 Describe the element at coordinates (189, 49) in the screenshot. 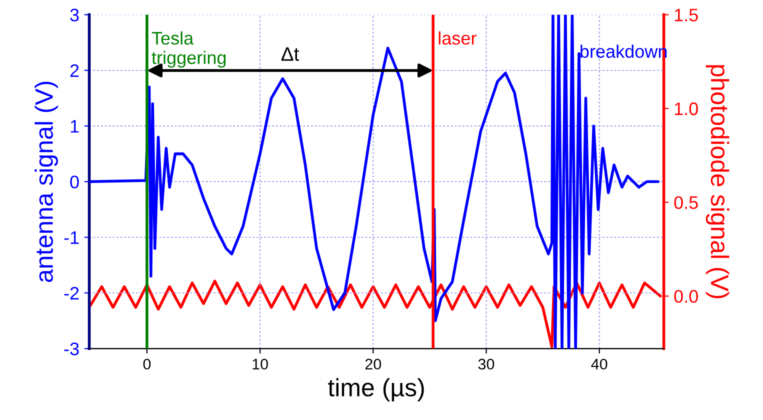

I see `ref-line-label: Tesla triggering` at that location.